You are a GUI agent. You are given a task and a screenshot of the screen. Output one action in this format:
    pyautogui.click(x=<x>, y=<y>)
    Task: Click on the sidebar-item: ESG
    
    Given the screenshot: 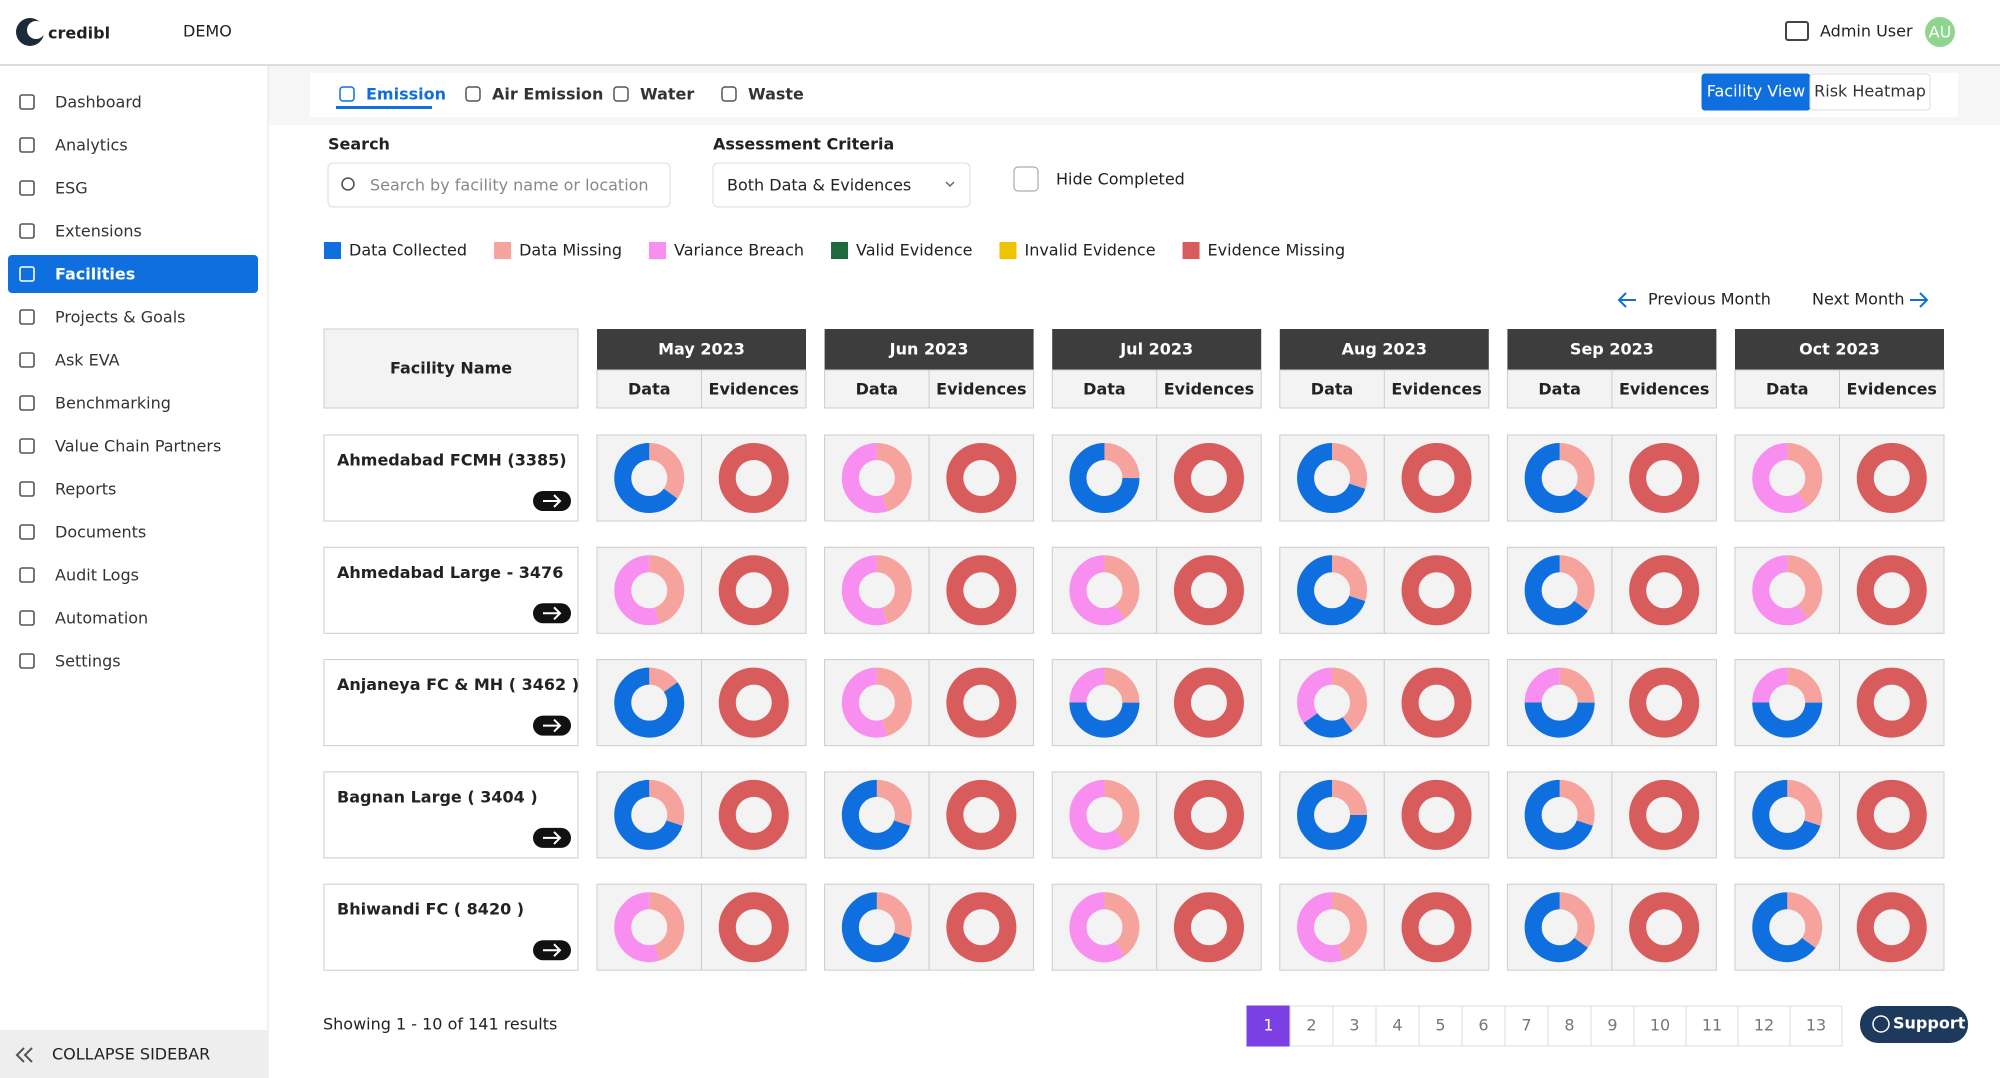 What is the action you would take?
    pyautogui.click(x=71, y=188)
    